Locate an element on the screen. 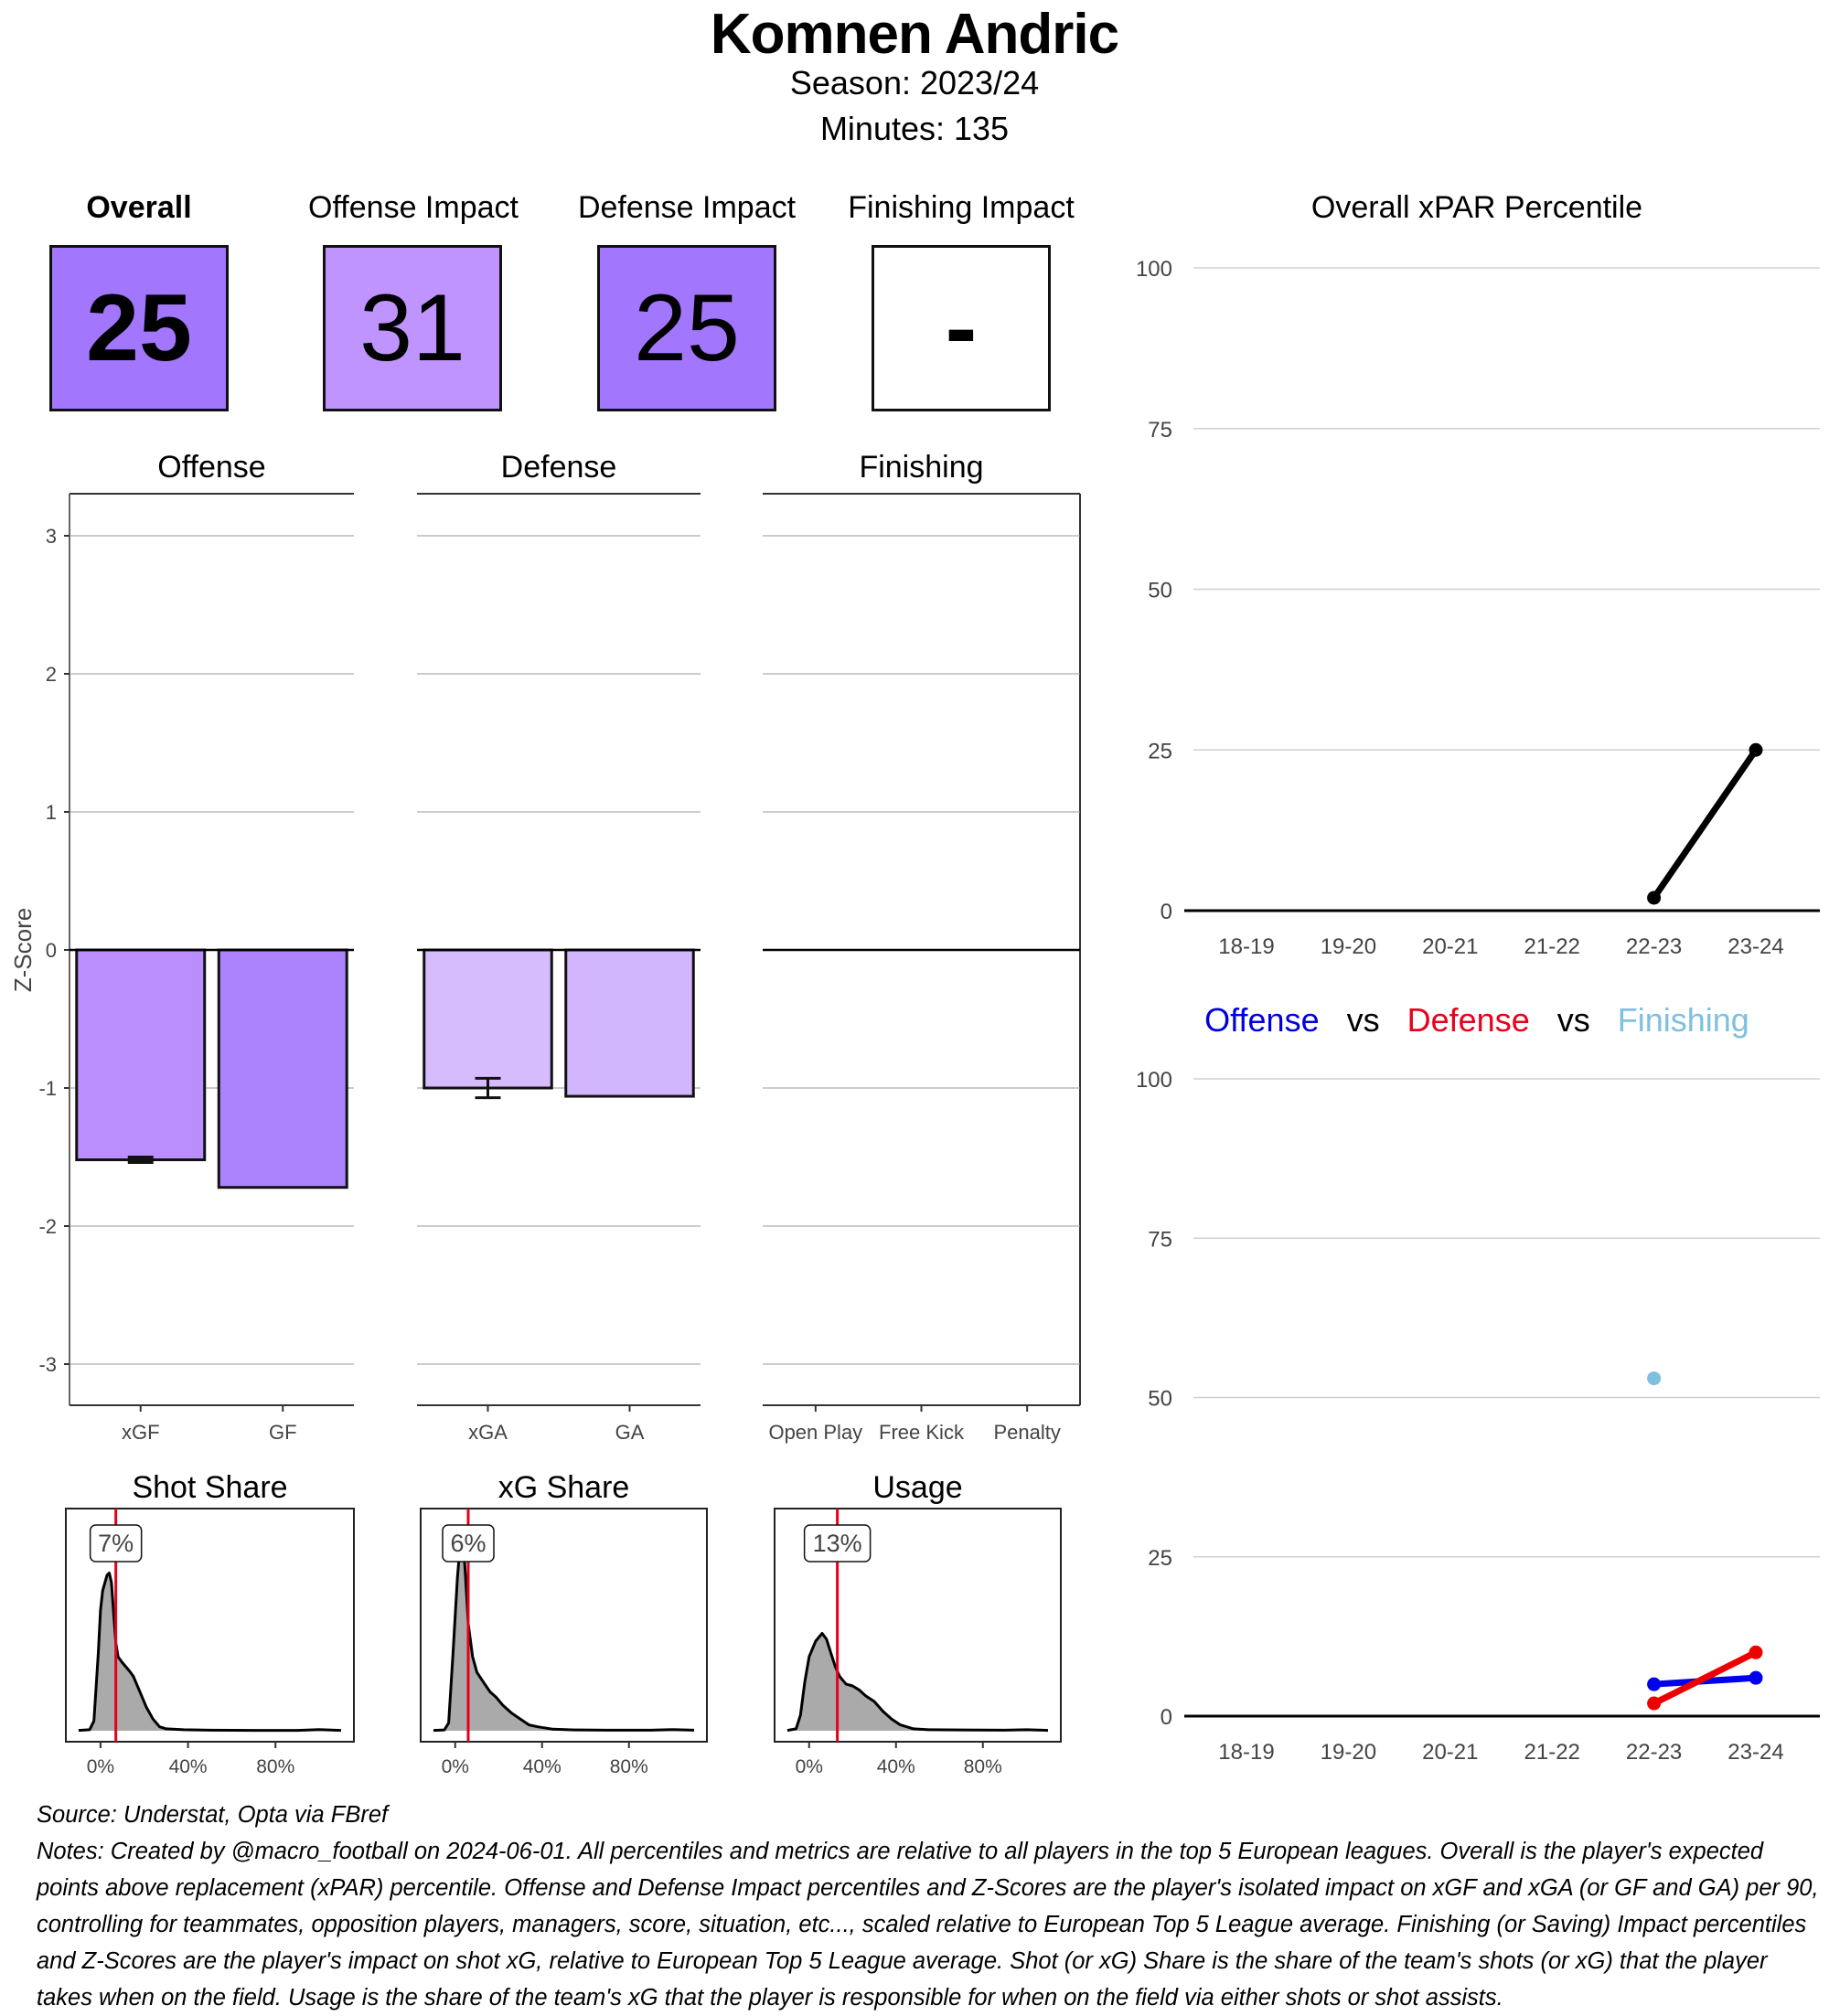 This screenshot has height=2016, width=1829. overall-xtick-label: 20-21 is located at coordinates (1450, 946).